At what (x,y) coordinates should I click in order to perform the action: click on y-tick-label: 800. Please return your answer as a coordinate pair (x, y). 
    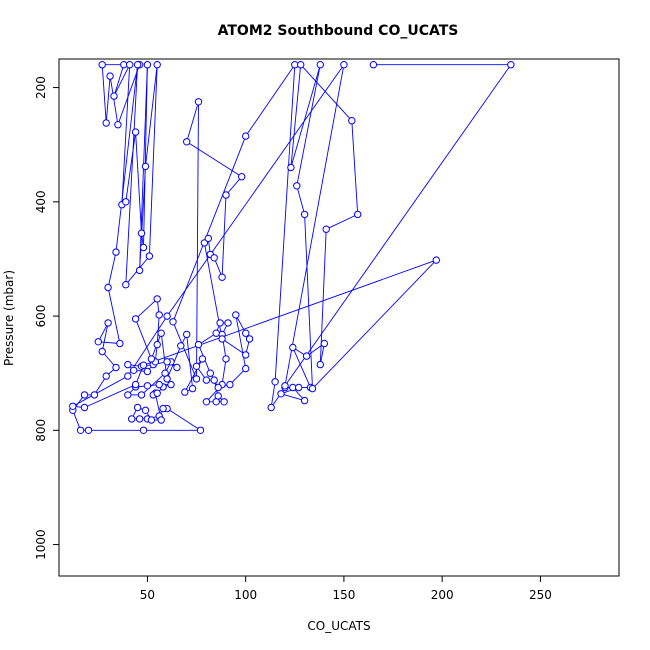
    Looking at the image, I should click on (41, 430).